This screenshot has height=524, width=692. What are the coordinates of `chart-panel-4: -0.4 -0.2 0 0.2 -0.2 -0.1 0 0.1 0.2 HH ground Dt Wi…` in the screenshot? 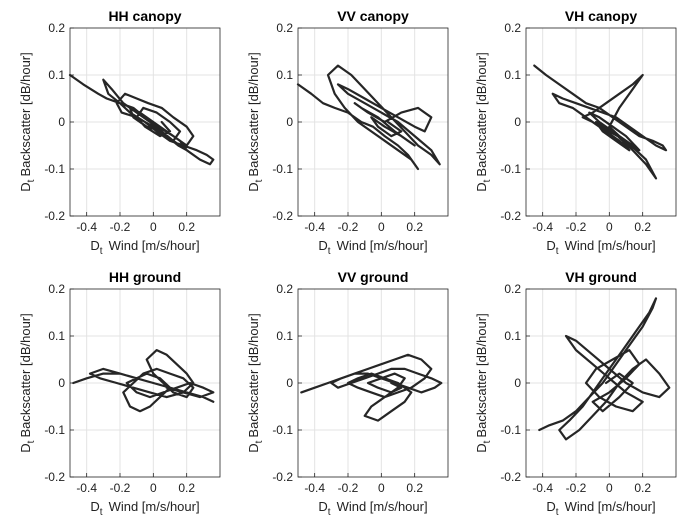 It's located at (119, 393).